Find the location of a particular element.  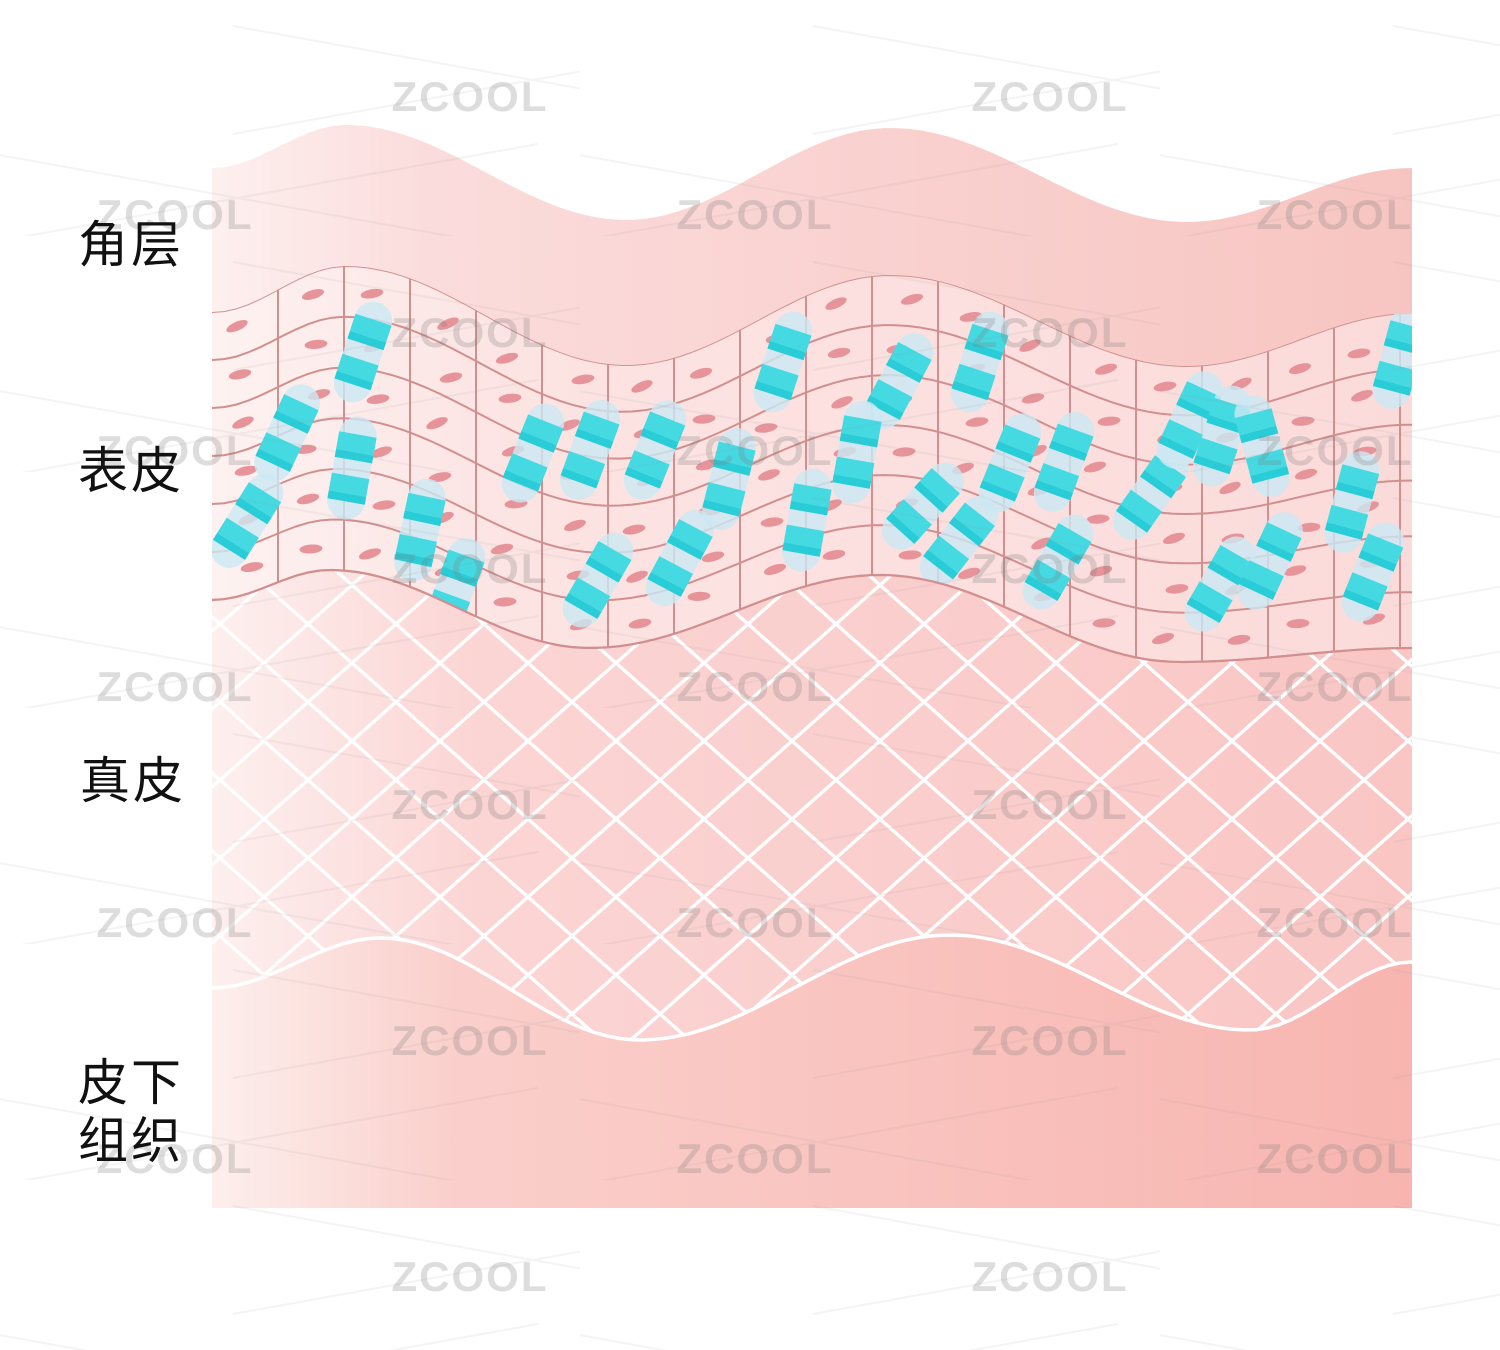

label-stratum-corneum: 角层 is located at coordinates (131, 245).